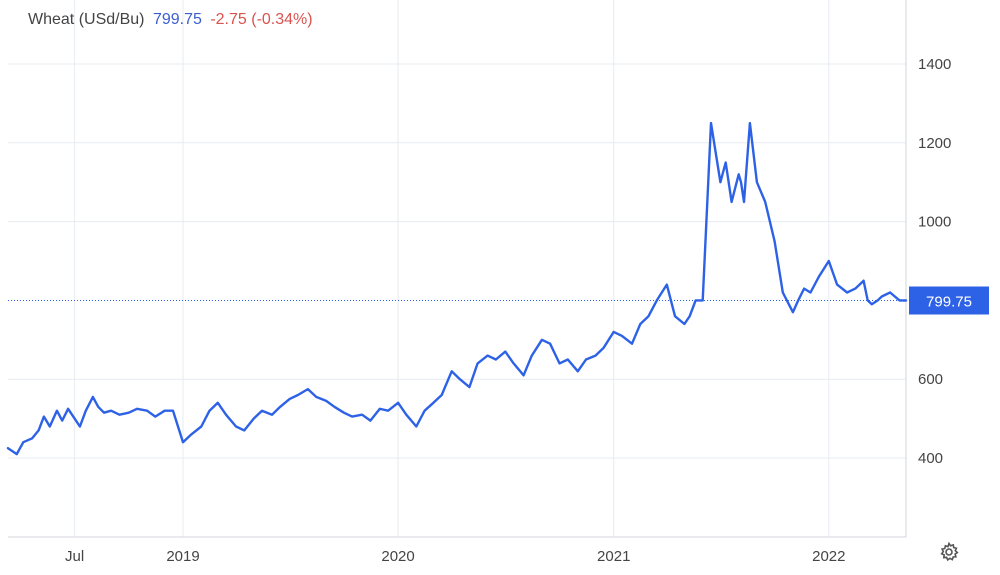 This screenshot has width=1000, height=575. Describe the element at coordinates (930, 458) in the screenshot. I see `y-tick-label: 400` at that location.